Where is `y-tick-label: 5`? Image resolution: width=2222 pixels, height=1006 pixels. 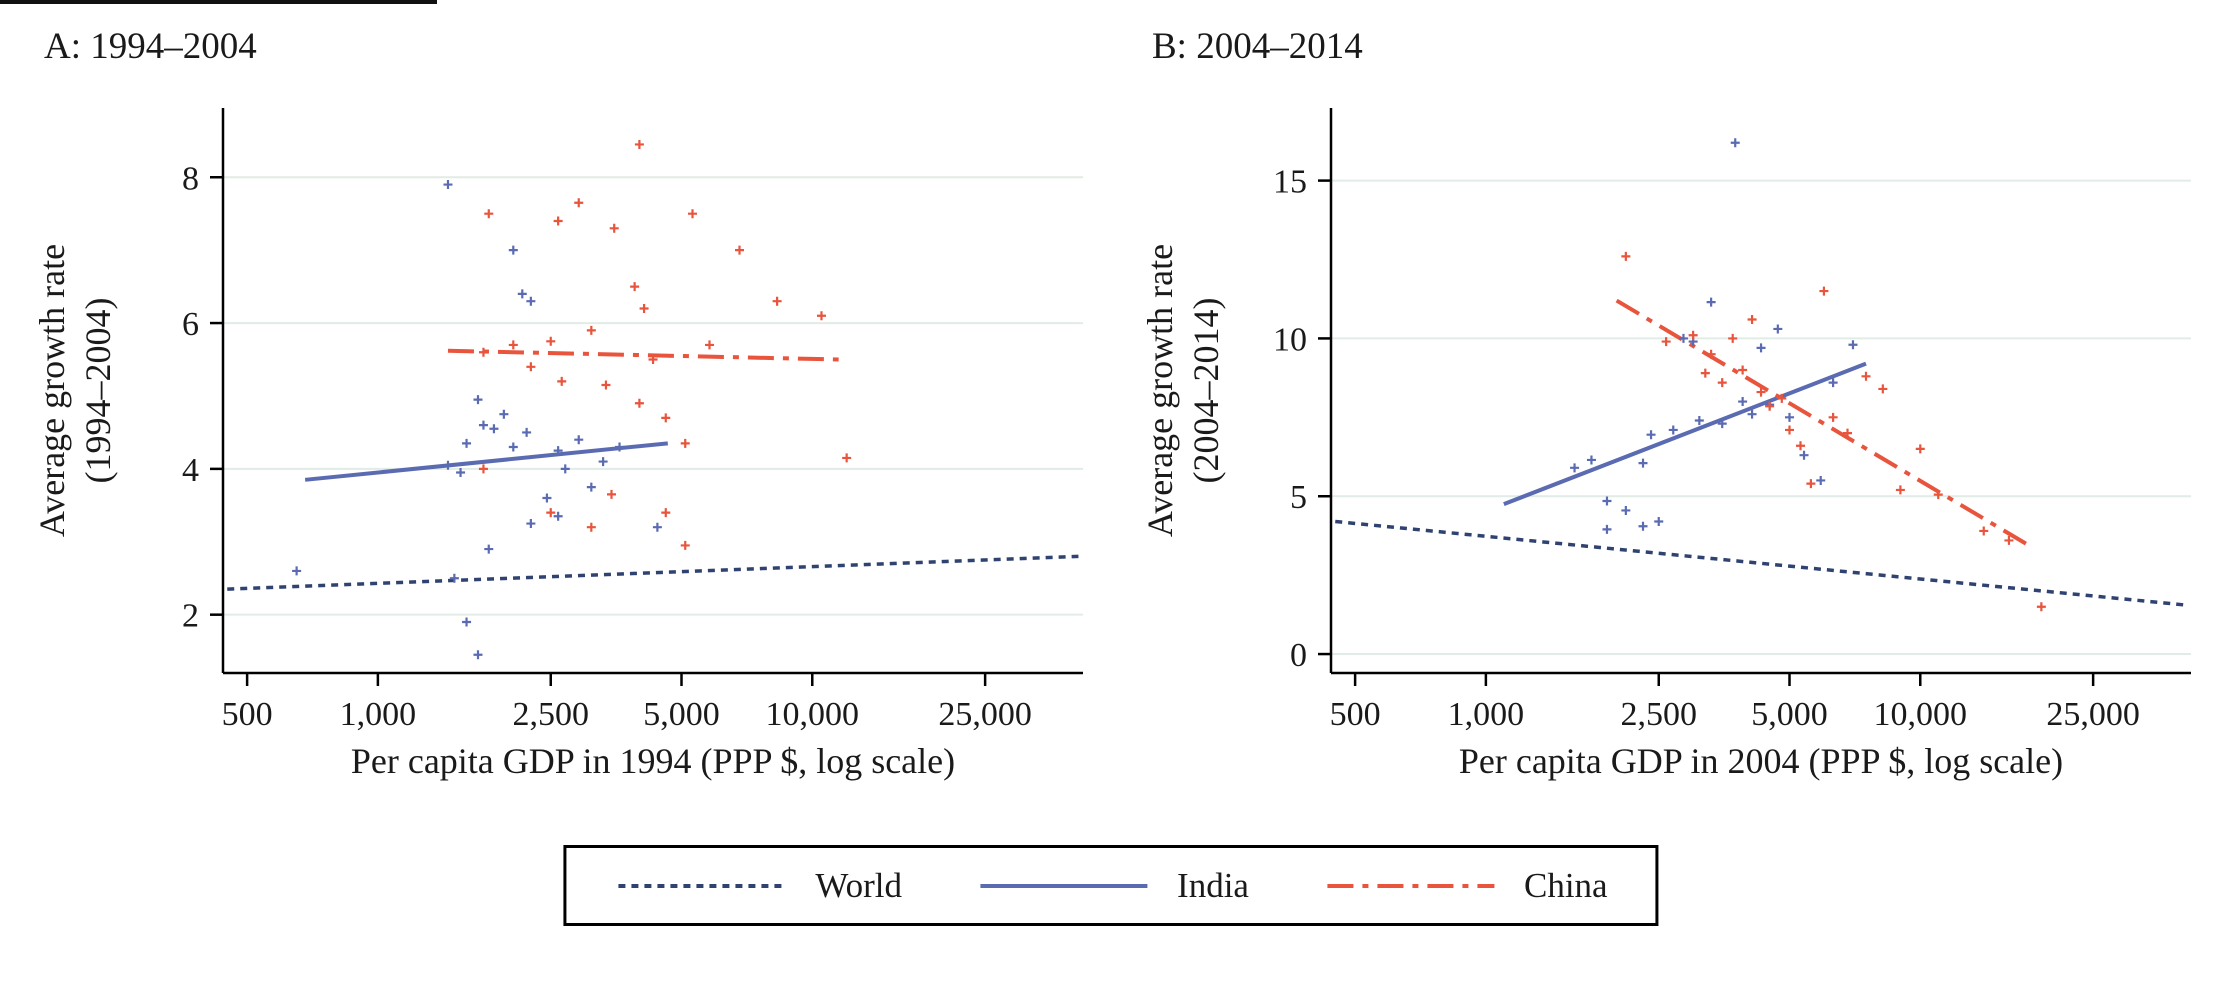
y-tick-label: 5 is located at coordinates (1298, 497).